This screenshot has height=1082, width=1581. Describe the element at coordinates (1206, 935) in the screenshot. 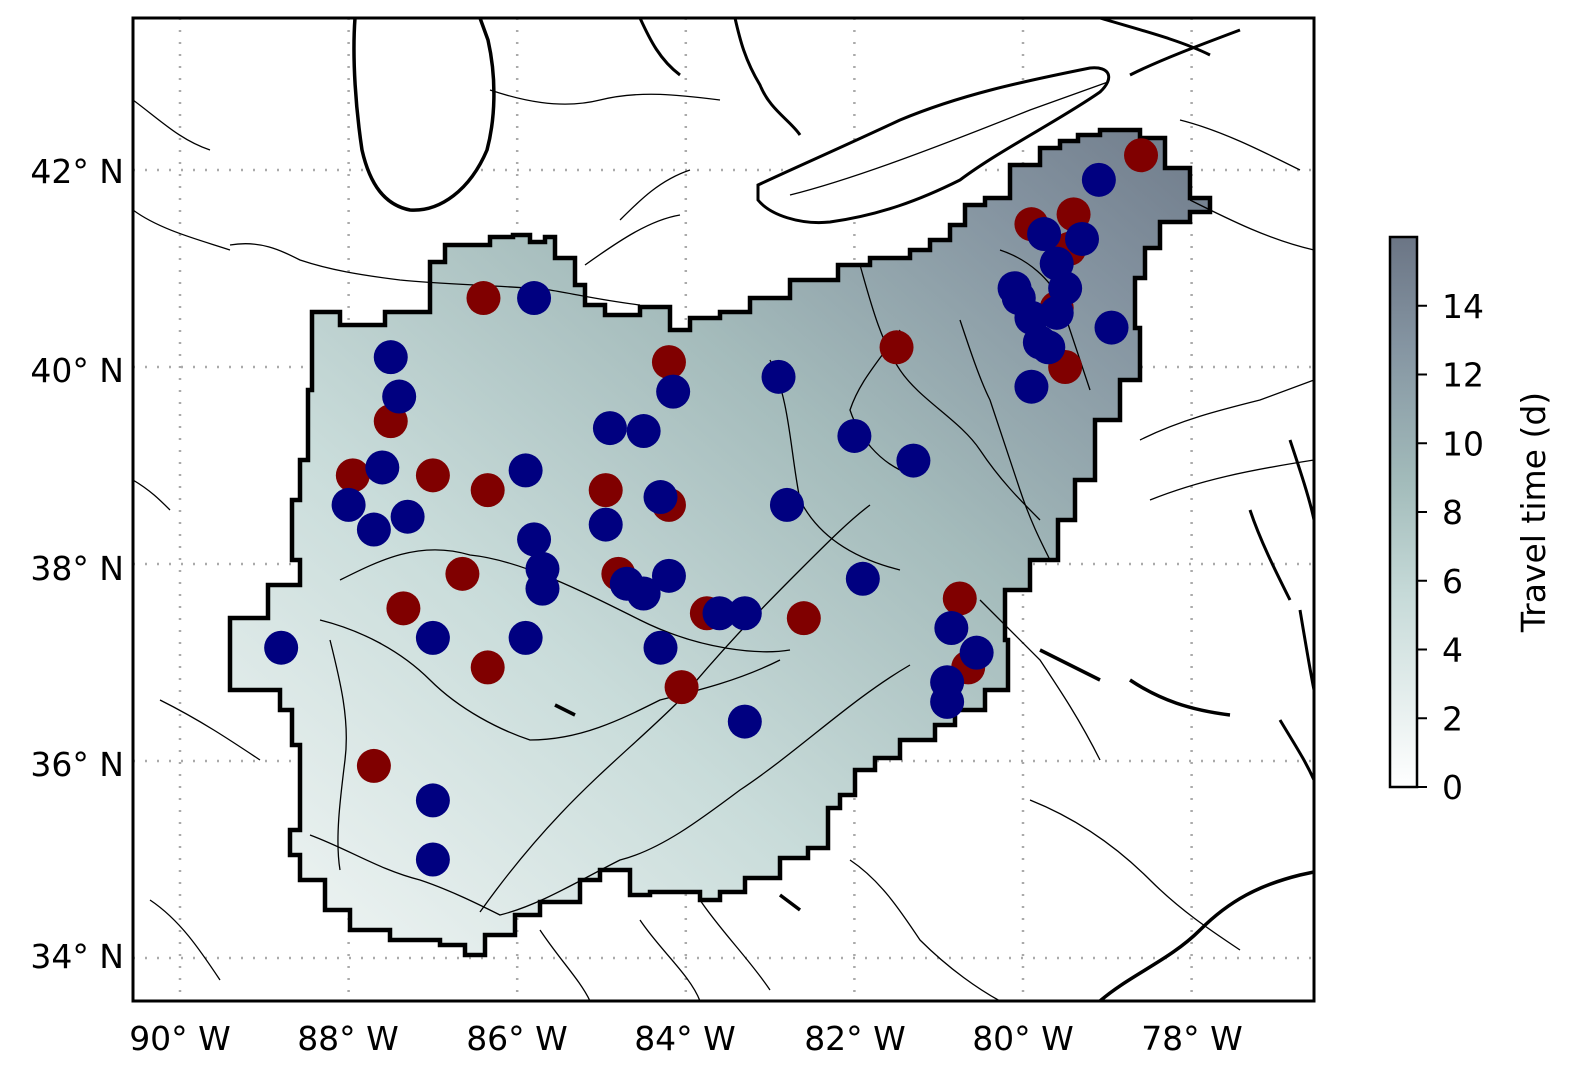

I see `atlantic-coast` at that location.